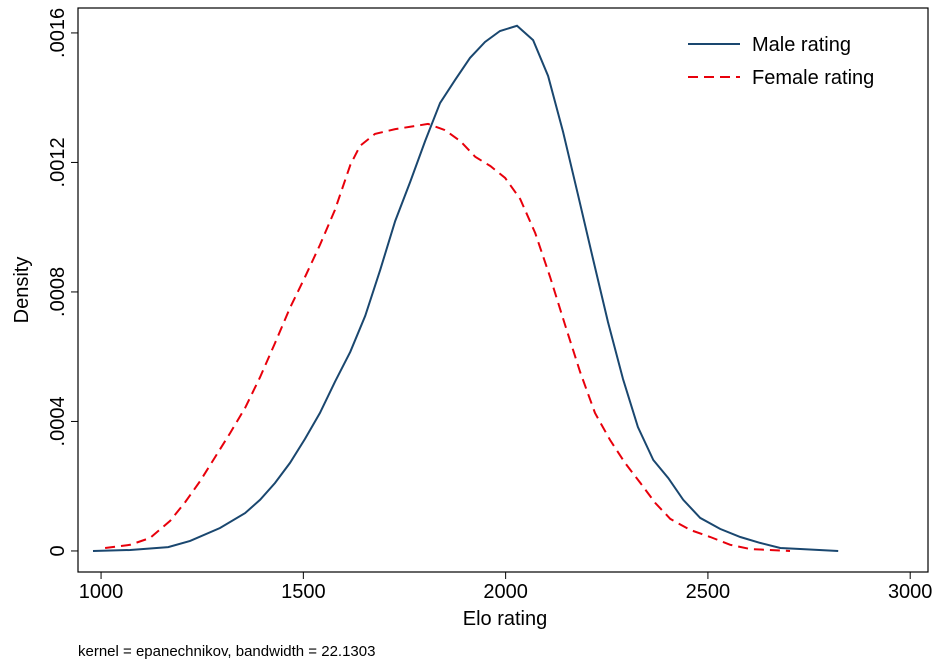 This screenshot has width=941, height=664. I want to click on x-tick-label: 2500, so click(708, 592).